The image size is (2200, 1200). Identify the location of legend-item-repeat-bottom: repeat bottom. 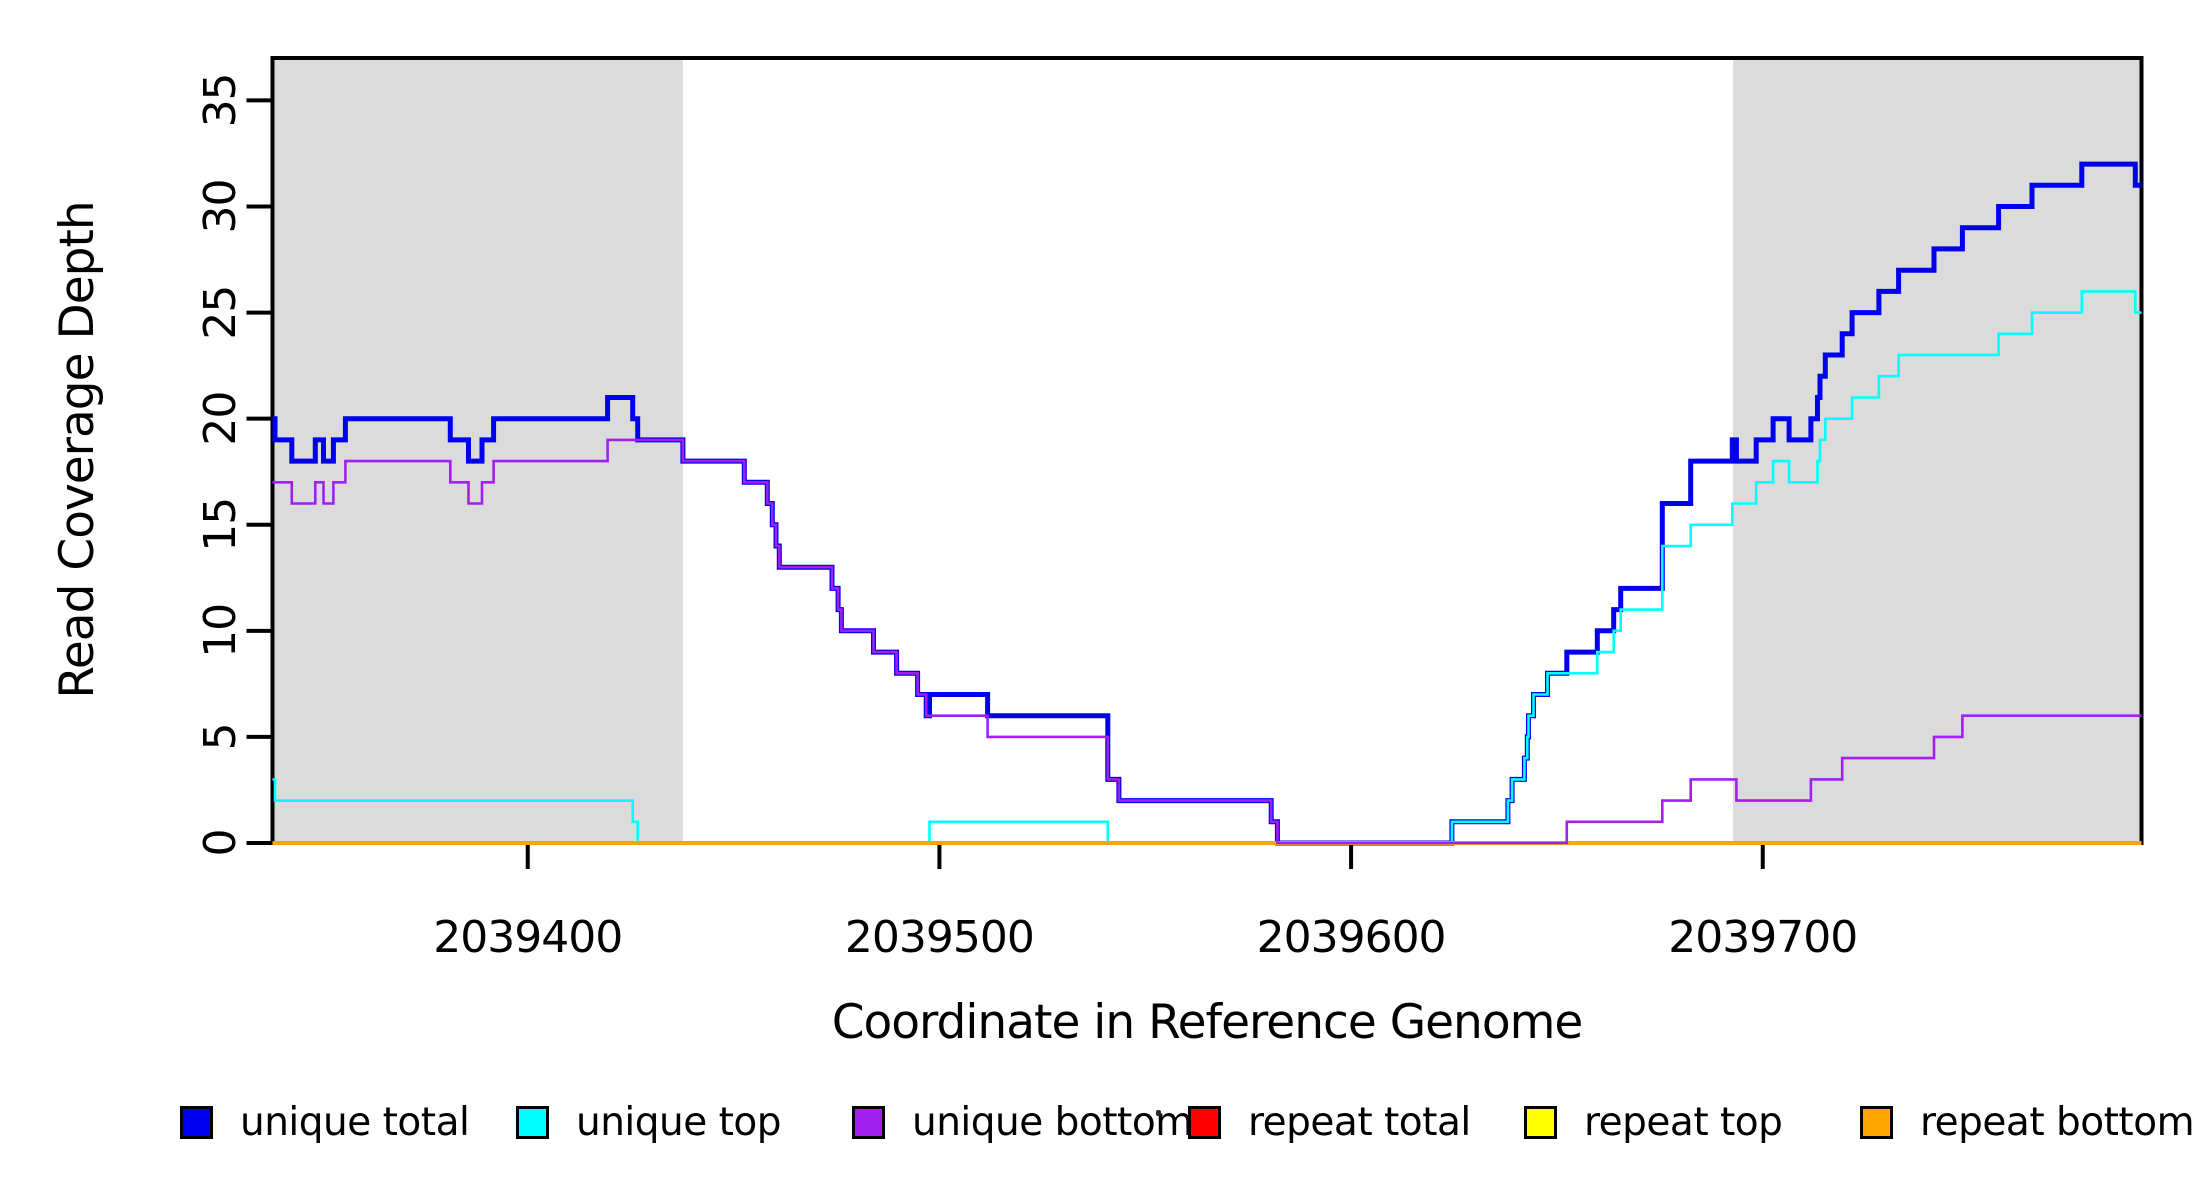
(2027, 1122).